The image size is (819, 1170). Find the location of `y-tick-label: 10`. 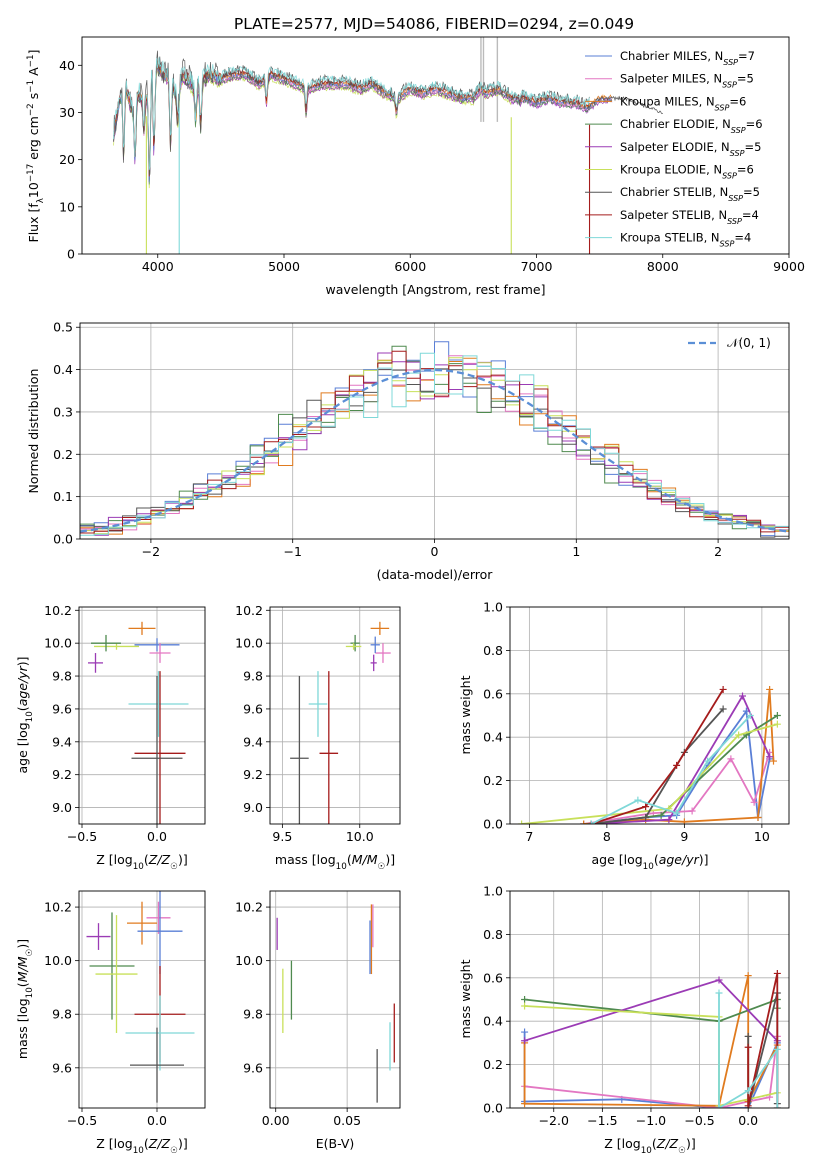

y-tick-label: 10 is located at coordinates (67, 206).